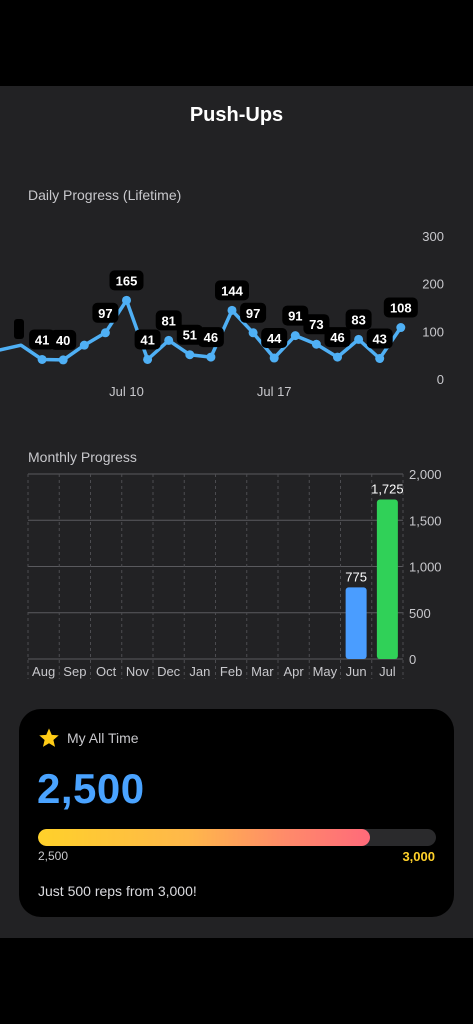 The height and width of the screenshot is (1024, 473). What do you see at coordinates (49, 737) in the screenshot?
I see `star-icon` at bounding box center [49, 737].